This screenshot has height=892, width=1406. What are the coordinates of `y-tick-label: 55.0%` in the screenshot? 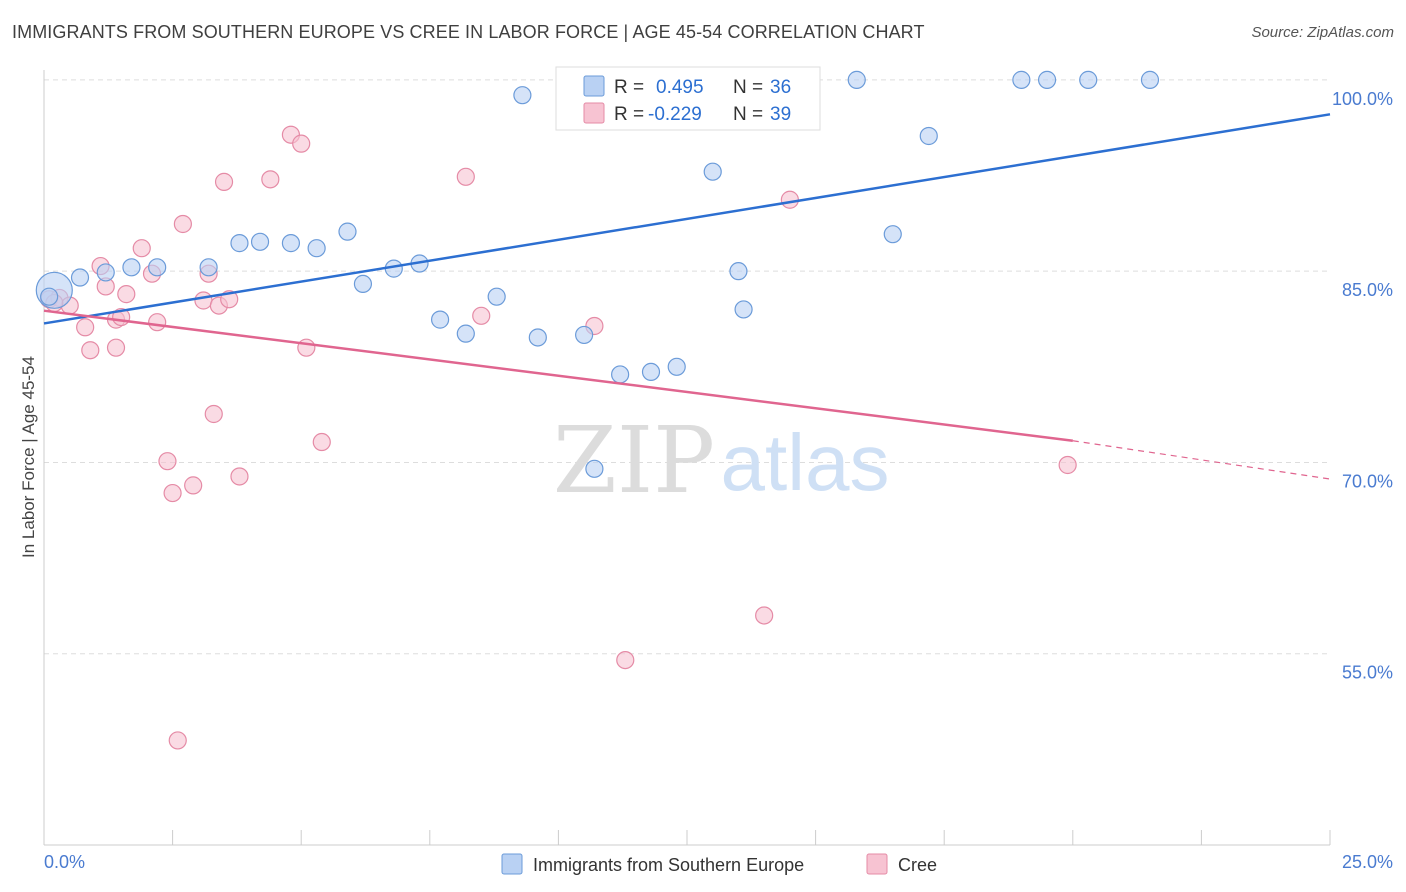 It's located at (1367, 673).